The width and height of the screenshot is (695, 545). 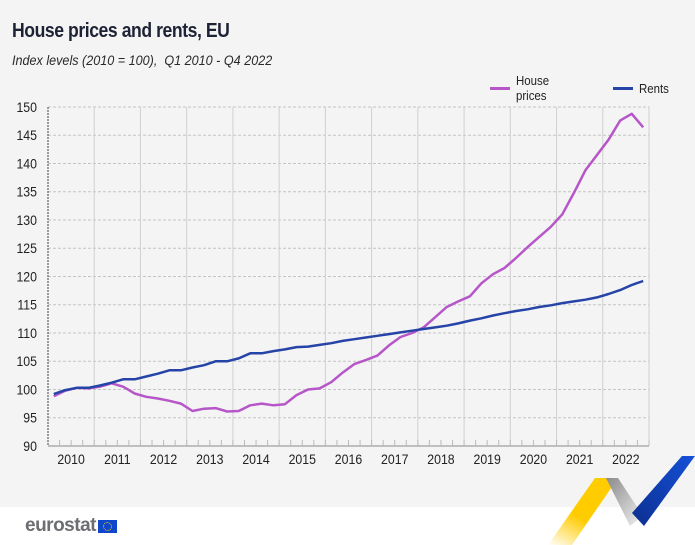 I want to click on y-tick-label: 90, so click(x=30, y=446).